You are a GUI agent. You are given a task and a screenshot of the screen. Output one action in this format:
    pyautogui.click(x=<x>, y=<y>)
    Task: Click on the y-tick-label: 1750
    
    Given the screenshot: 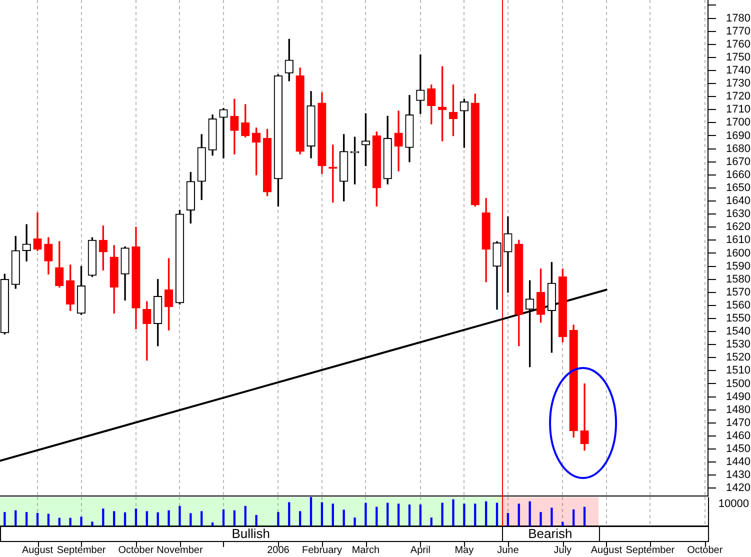 What is the action you would take?
    pyautogui.click(x=738, y=57)
    